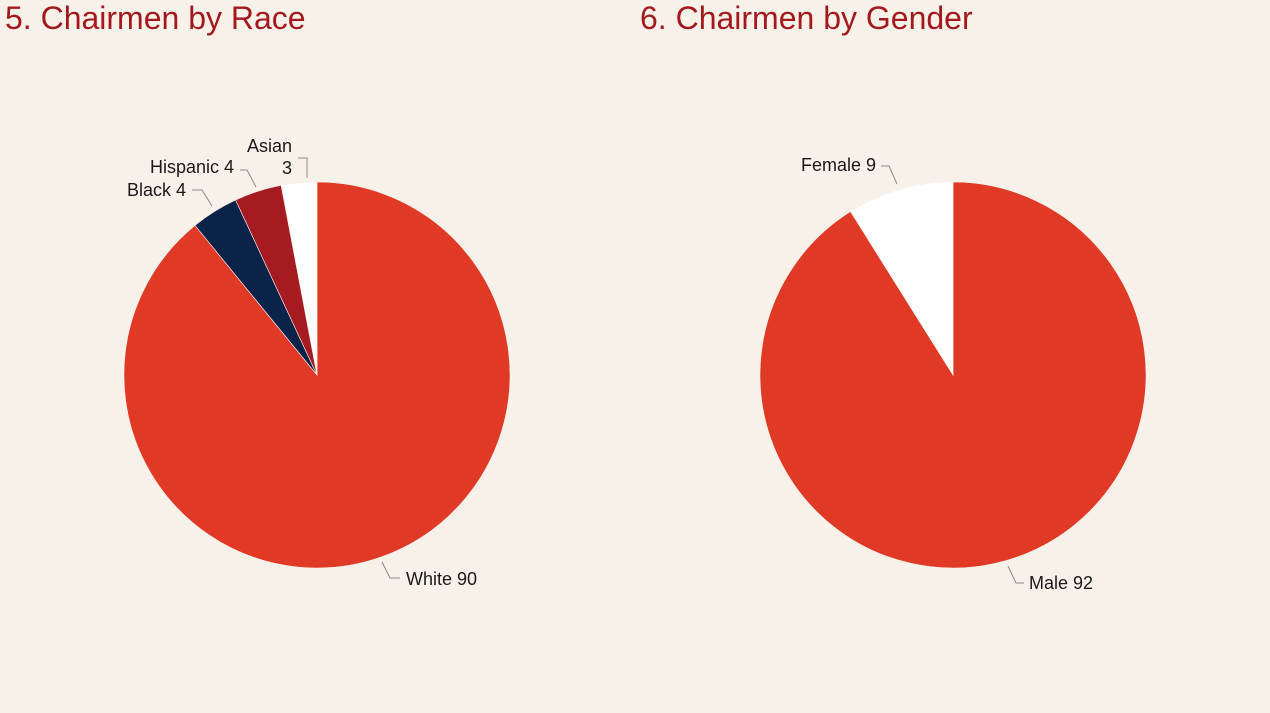 The image size is (1270, 713). Describe the element at coordinates (248, 178) in the screenshot. I see `leader-line-hispanic` at that location.